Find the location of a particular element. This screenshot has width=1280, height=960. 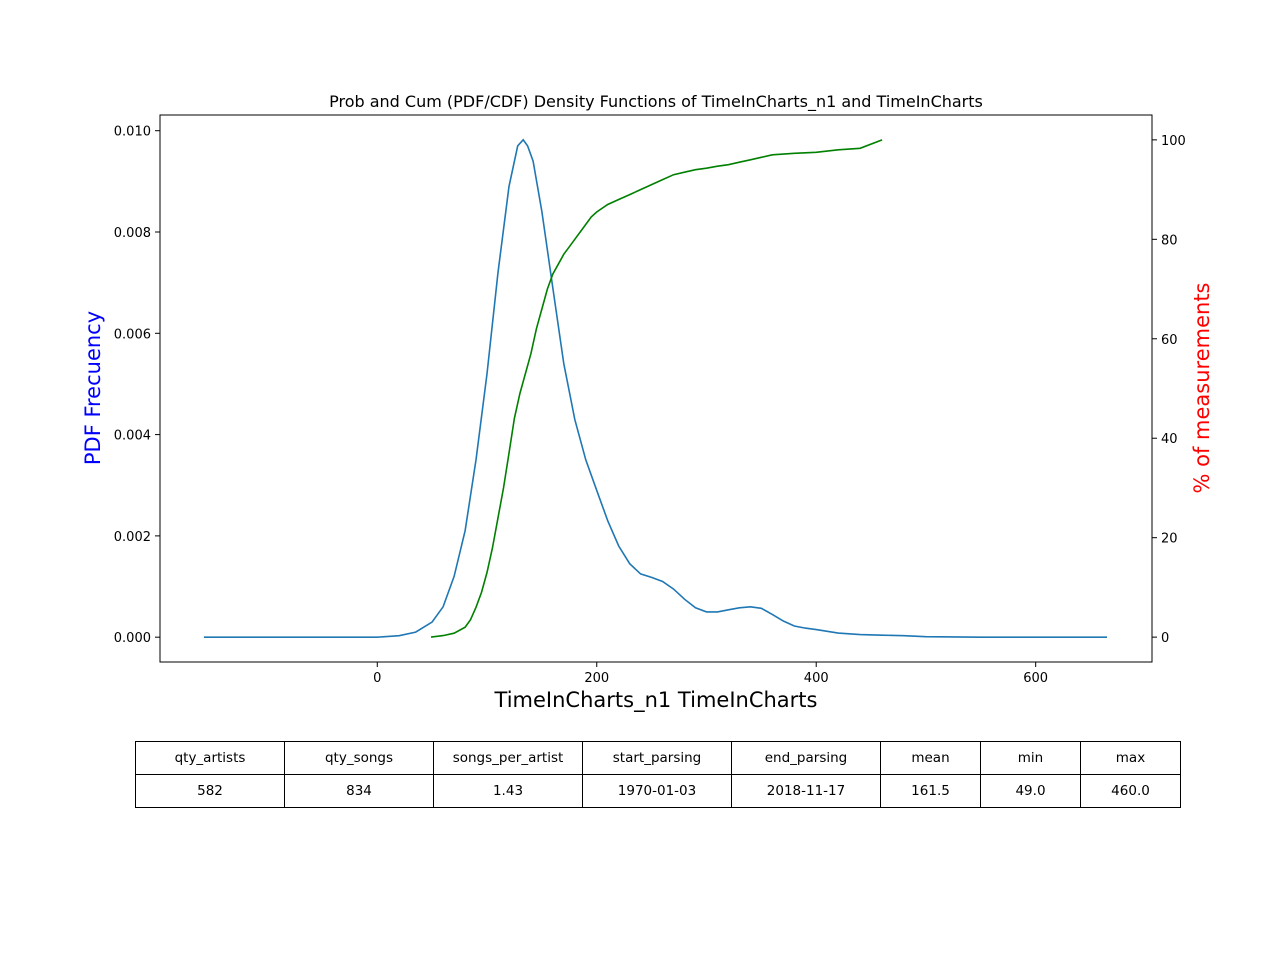

header-songs-per-artist: songs_per_artist is located at coordinates (508, 758).